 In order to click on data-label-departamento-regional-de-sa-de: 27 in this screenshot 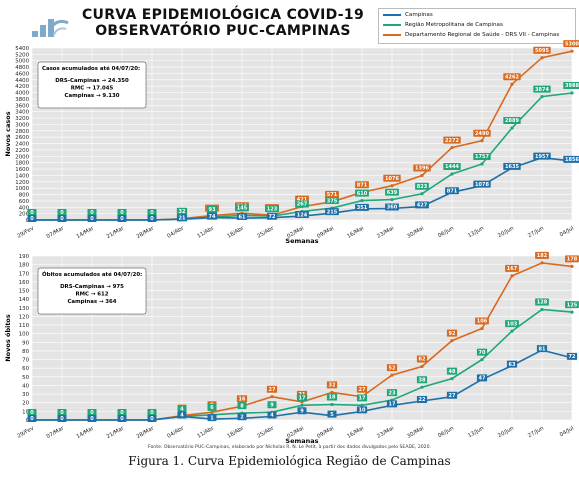, I will do `click(272, 389)`.